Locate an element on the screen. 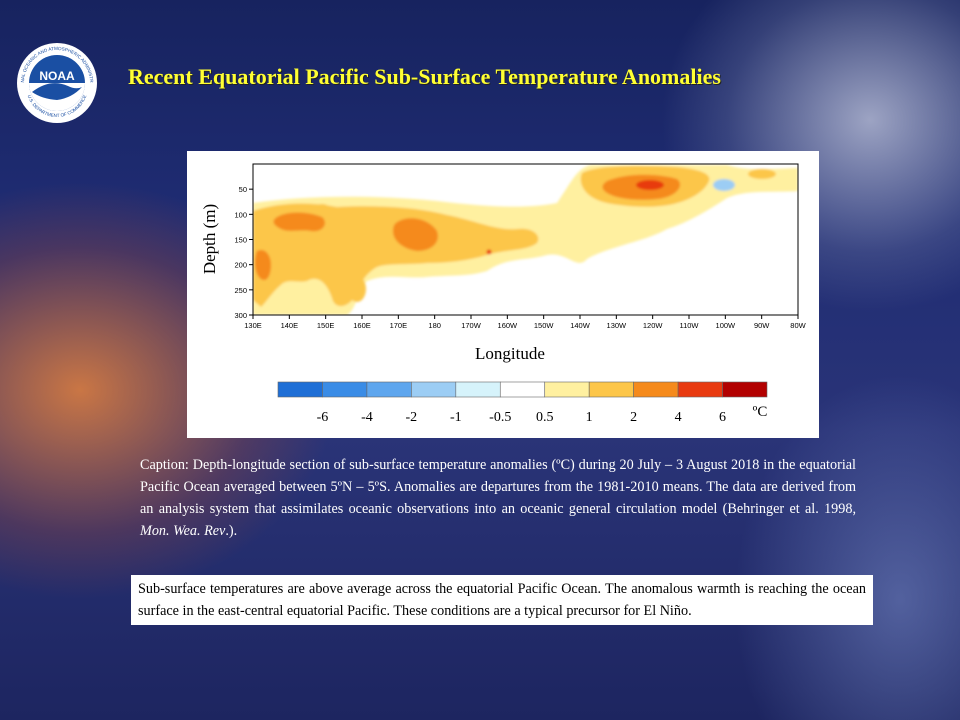 This screenshot has width=960, height=720. y-axis-label: Depth (m) is located at coordinates (209, 239).